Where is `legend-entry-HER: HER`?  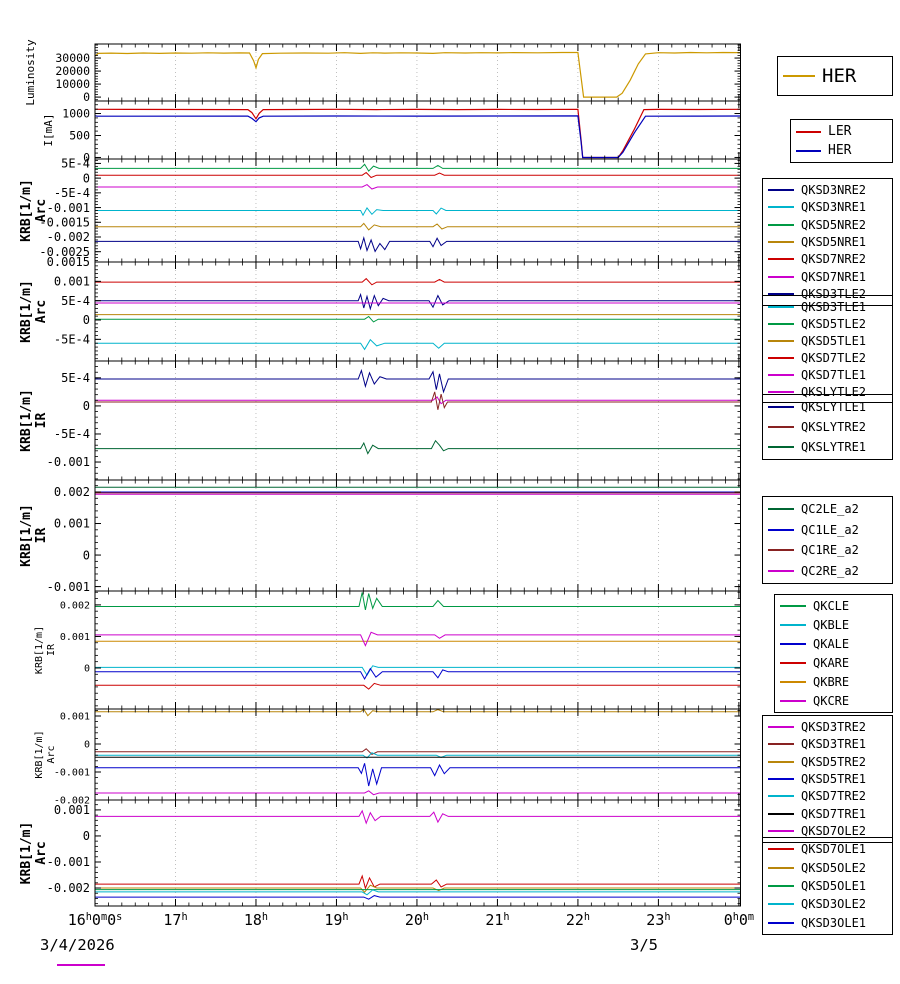 legend-entry-HER: HER is located at coordinates (836, 76).